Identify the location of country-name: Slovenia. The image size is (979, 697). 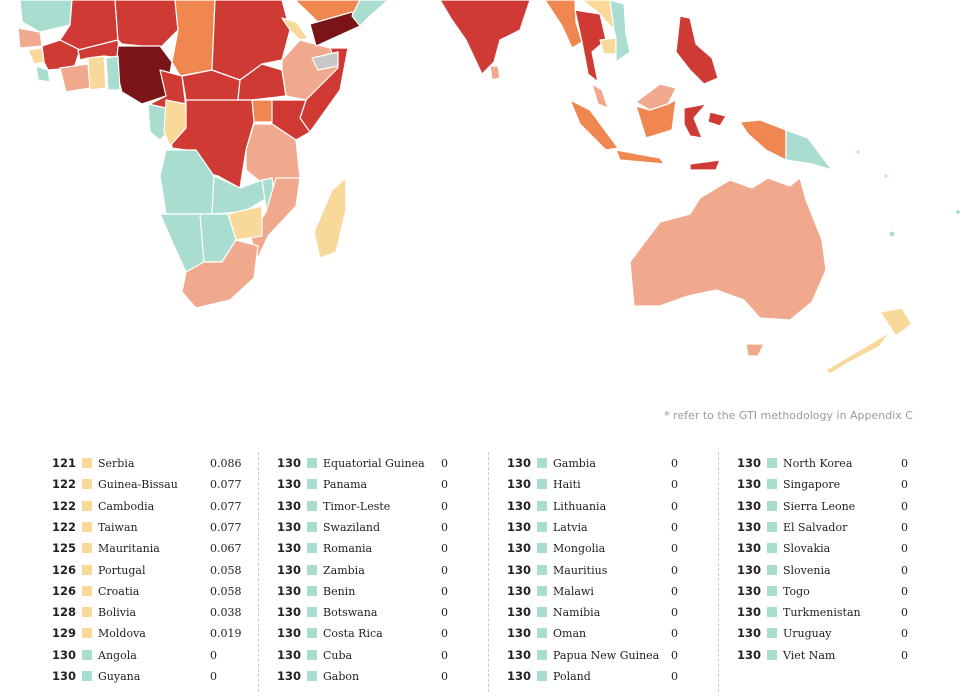
(807, 570).